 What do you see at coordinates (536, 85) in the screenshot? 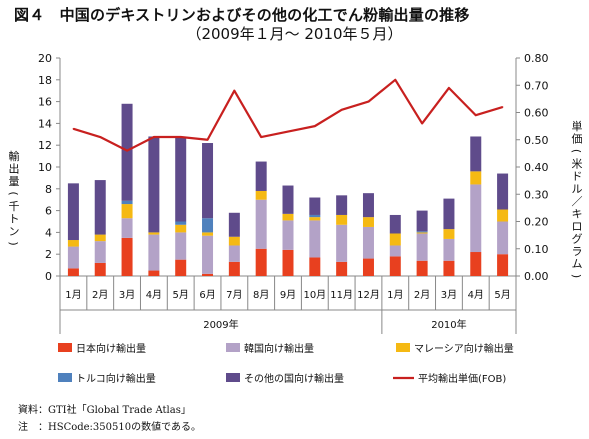
I see `y2-tick-label: 0.70` at bounding box center [536, 85].